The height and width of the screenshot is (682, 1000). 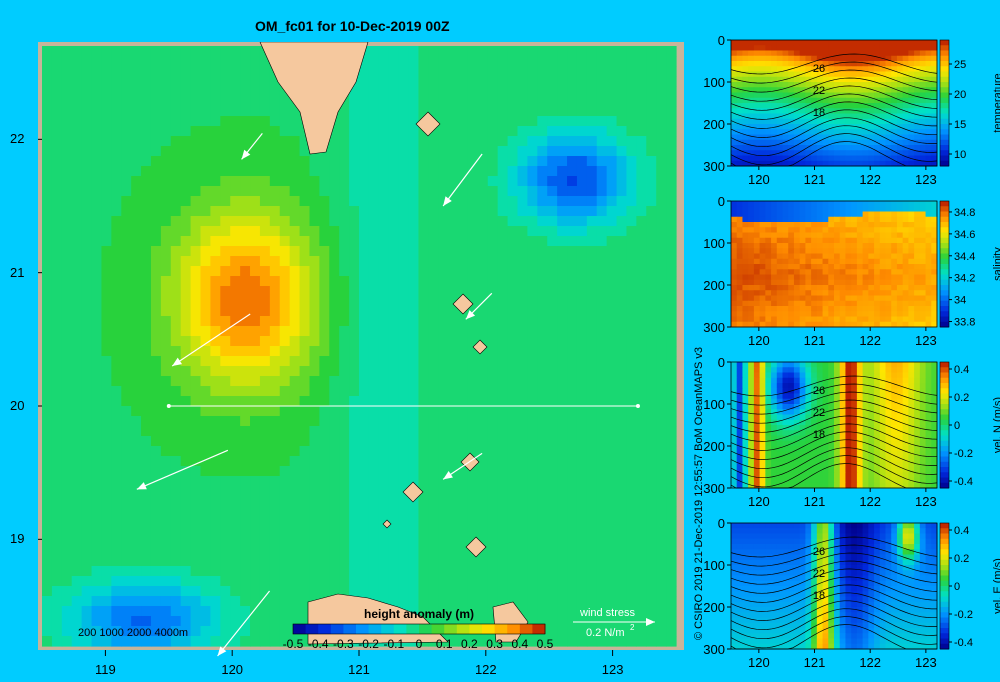 What do you see at coordinates (17, 405) in the screenshot?
I see `y-tick-label: 20` at bounding box center [17, 405].